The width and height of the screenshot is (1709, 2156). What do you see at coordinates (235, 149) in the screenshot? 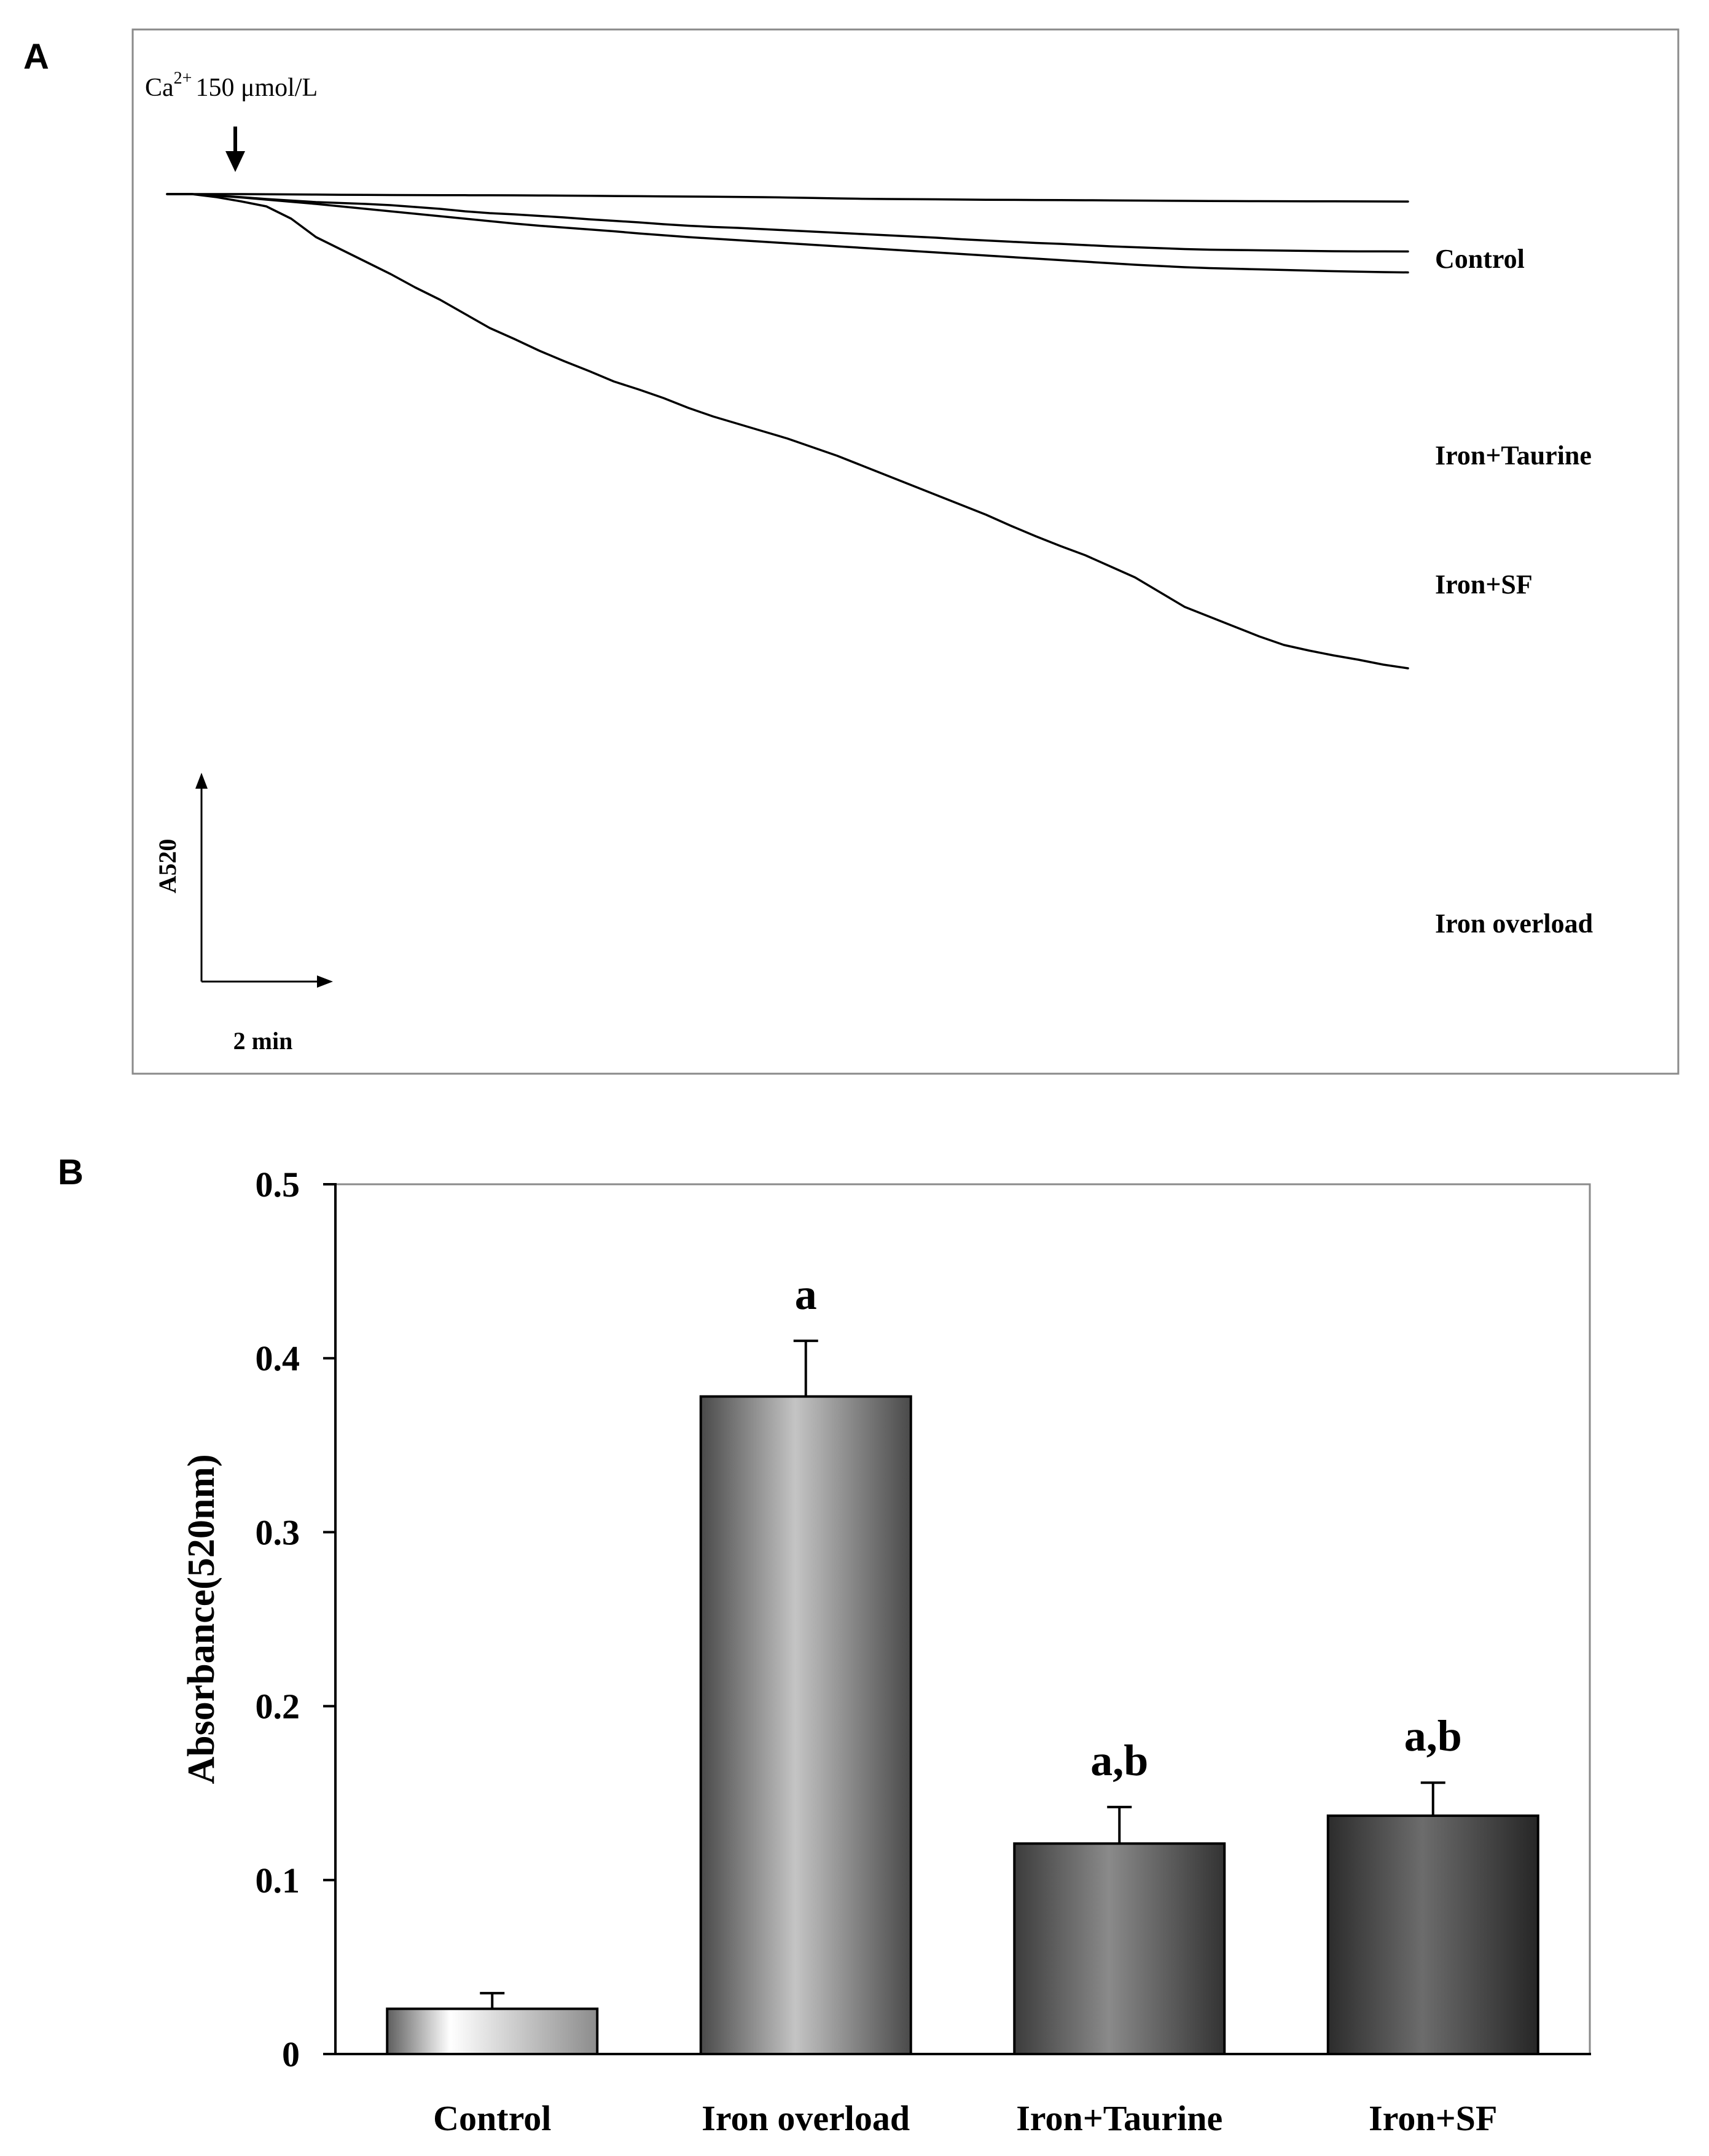
I see `calcium-arrow-icon` at bounding box center [235, 149].